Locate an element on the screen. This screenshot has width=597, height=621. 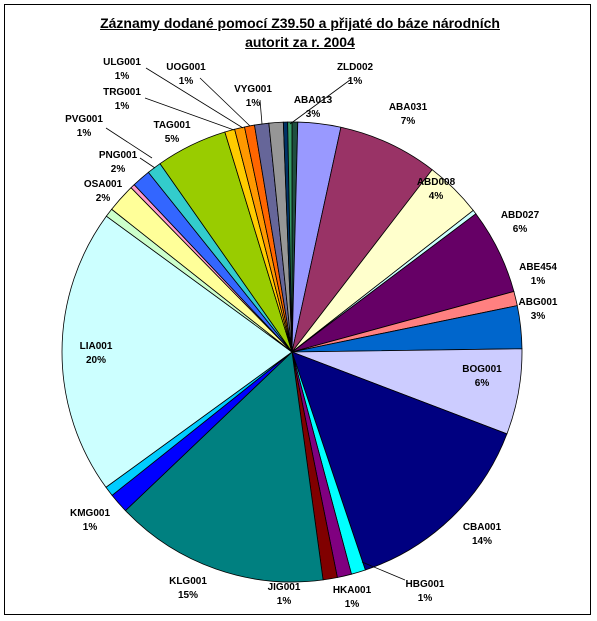
slice-label-osa001: OSA001 is located at coordinates (103, 184).